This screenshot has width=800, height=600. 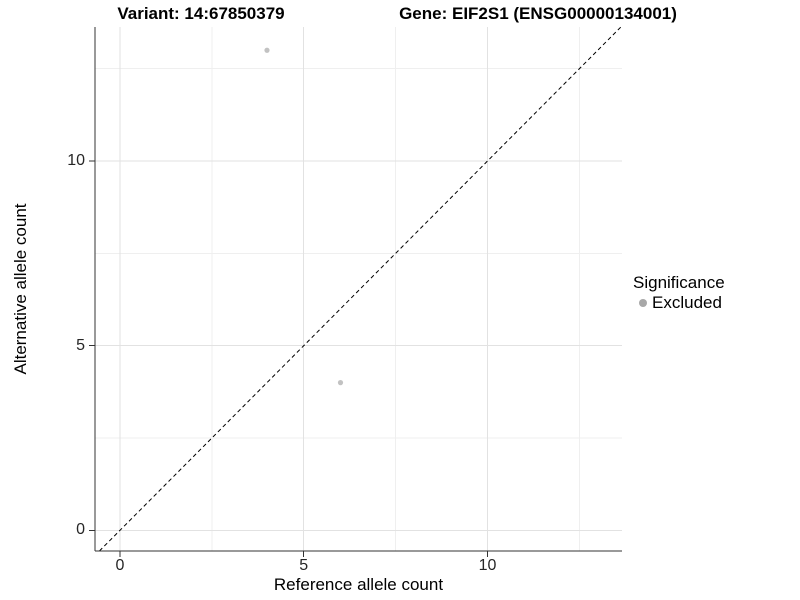 What do you see at coordinates (76, 161) in the screenshot?
I see `y-tick-label: 10` at bounding box center [76, 161].